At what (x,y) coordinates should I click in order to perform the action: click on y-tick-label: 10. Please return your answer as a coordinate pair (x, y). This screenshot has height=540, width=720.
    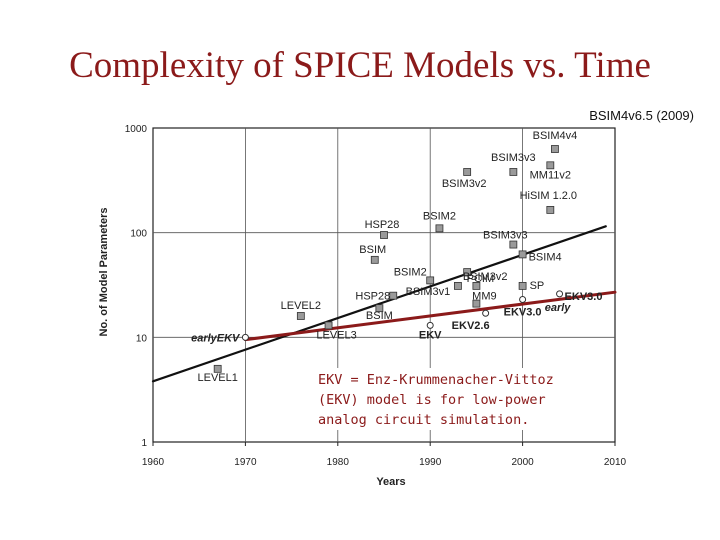
    Looking at the image, I should click on (142, 338).